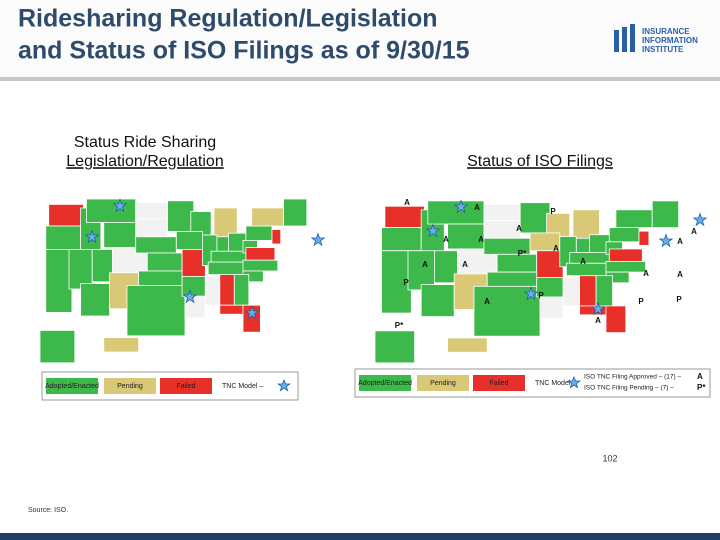 This screenshot has height=540, width=720. I want to click on legend-left: Adopted/Enacted Pending Failed TNC Model –, so click(170, 386).